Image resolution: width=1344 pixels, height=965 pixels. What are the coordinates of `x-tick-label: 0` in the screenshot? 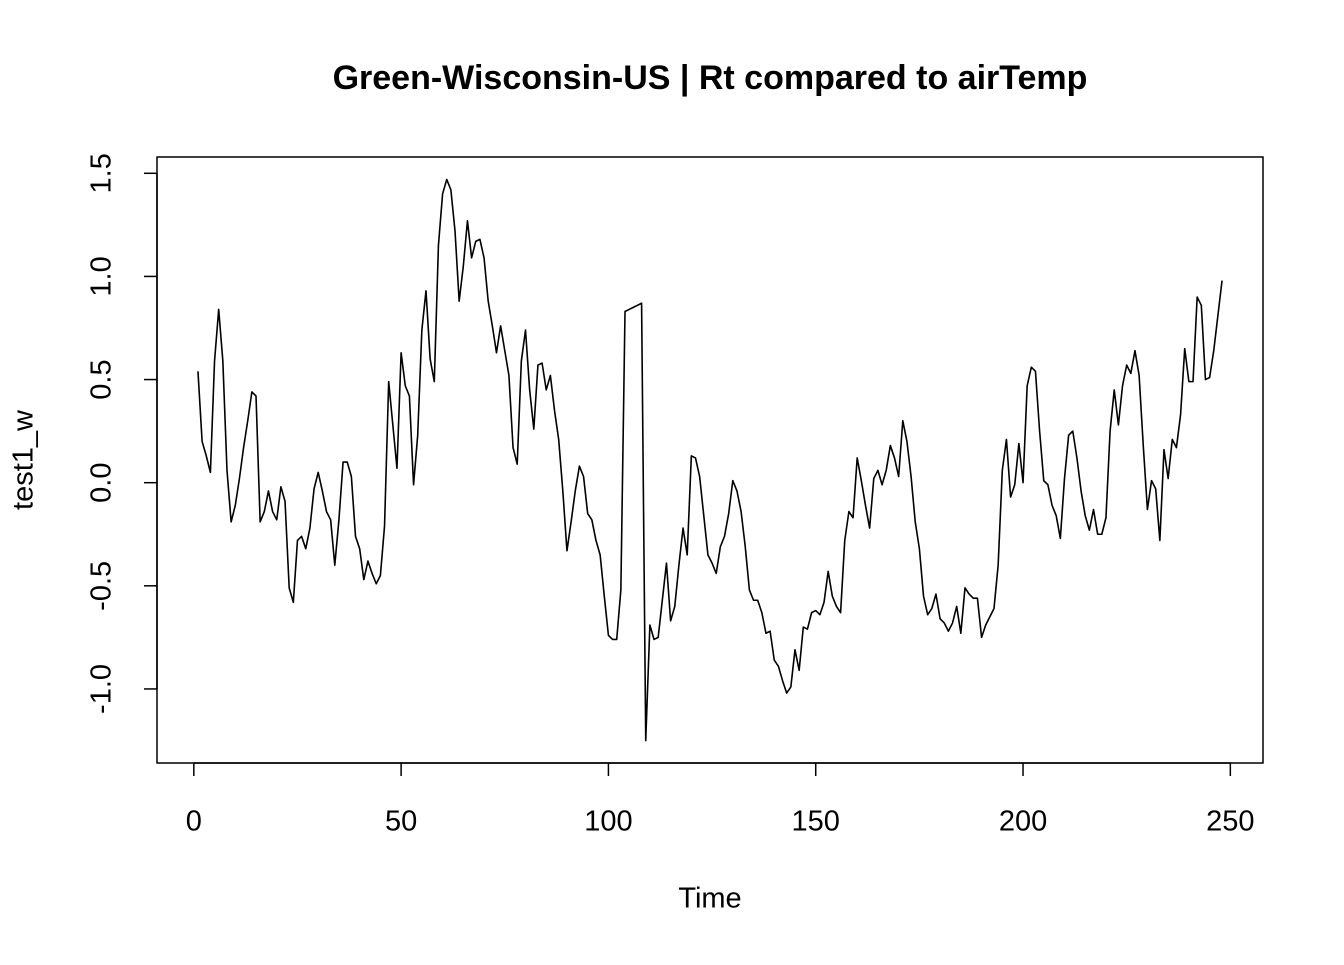 It's located at (194, 822).